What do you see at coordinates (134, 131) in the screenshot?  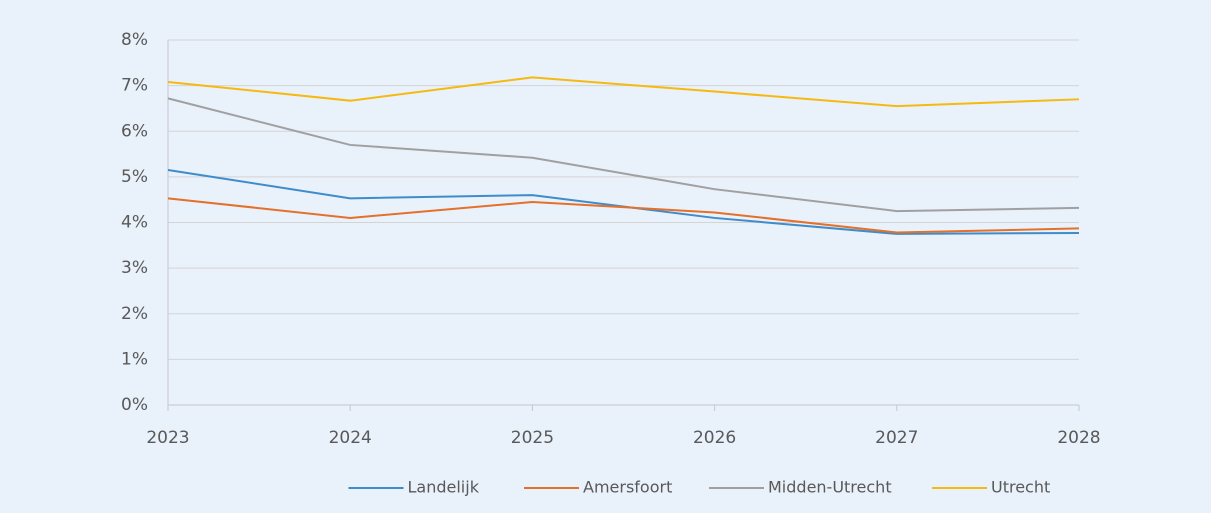 I see `y-tick-label: 6%` at bounding box center [134, 131].